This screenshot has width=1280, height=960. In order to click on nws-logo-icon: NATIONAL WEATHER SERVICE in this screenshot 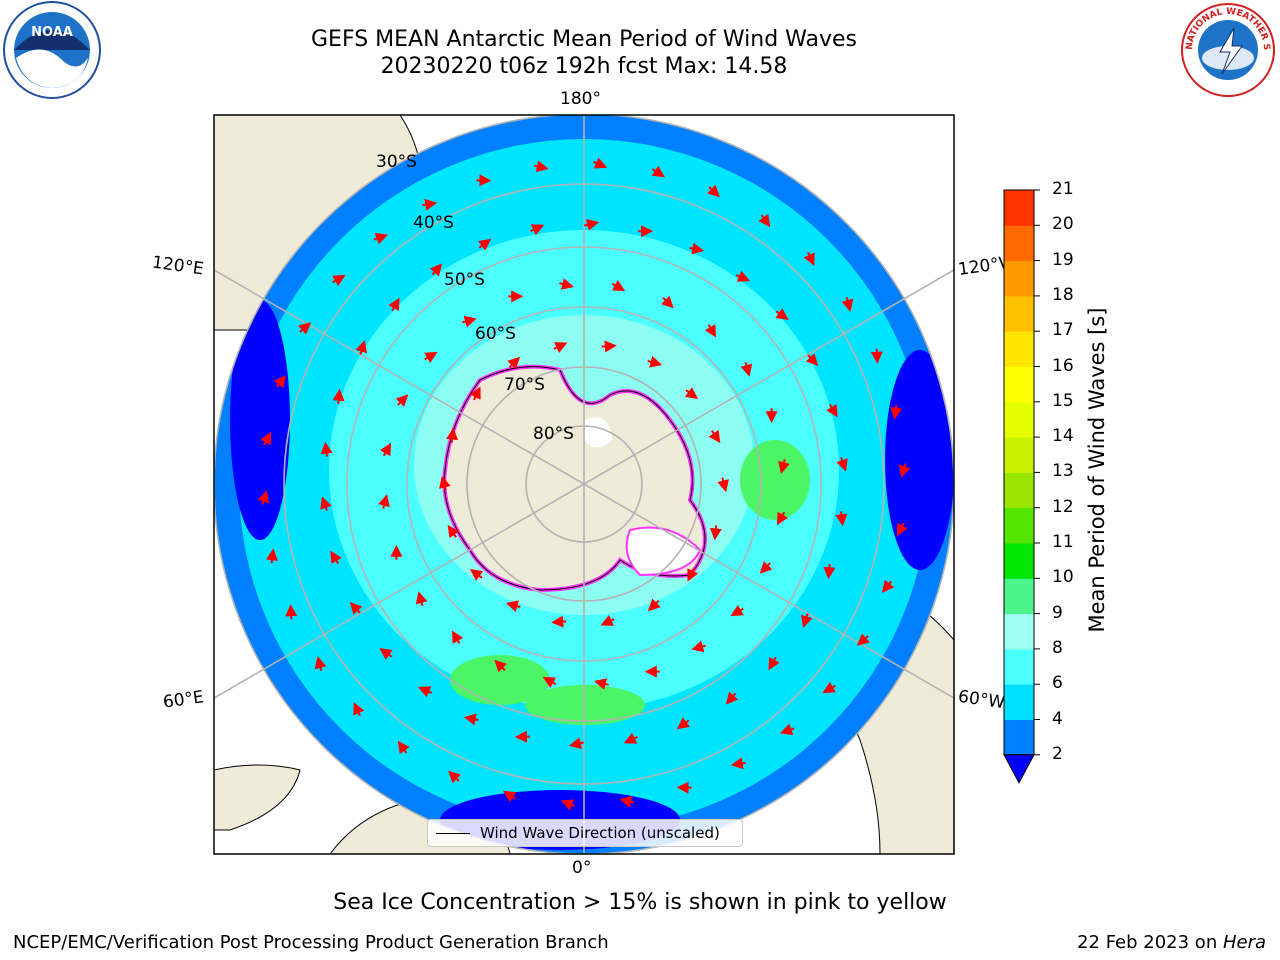, I will do `click(1226, 48)`.